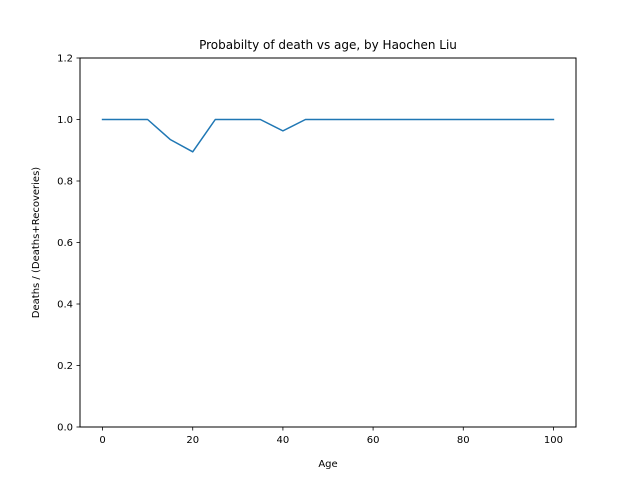  I want to click on y-axis-title: Deaths / (Deaths+Recoveries), so click(36, 242).